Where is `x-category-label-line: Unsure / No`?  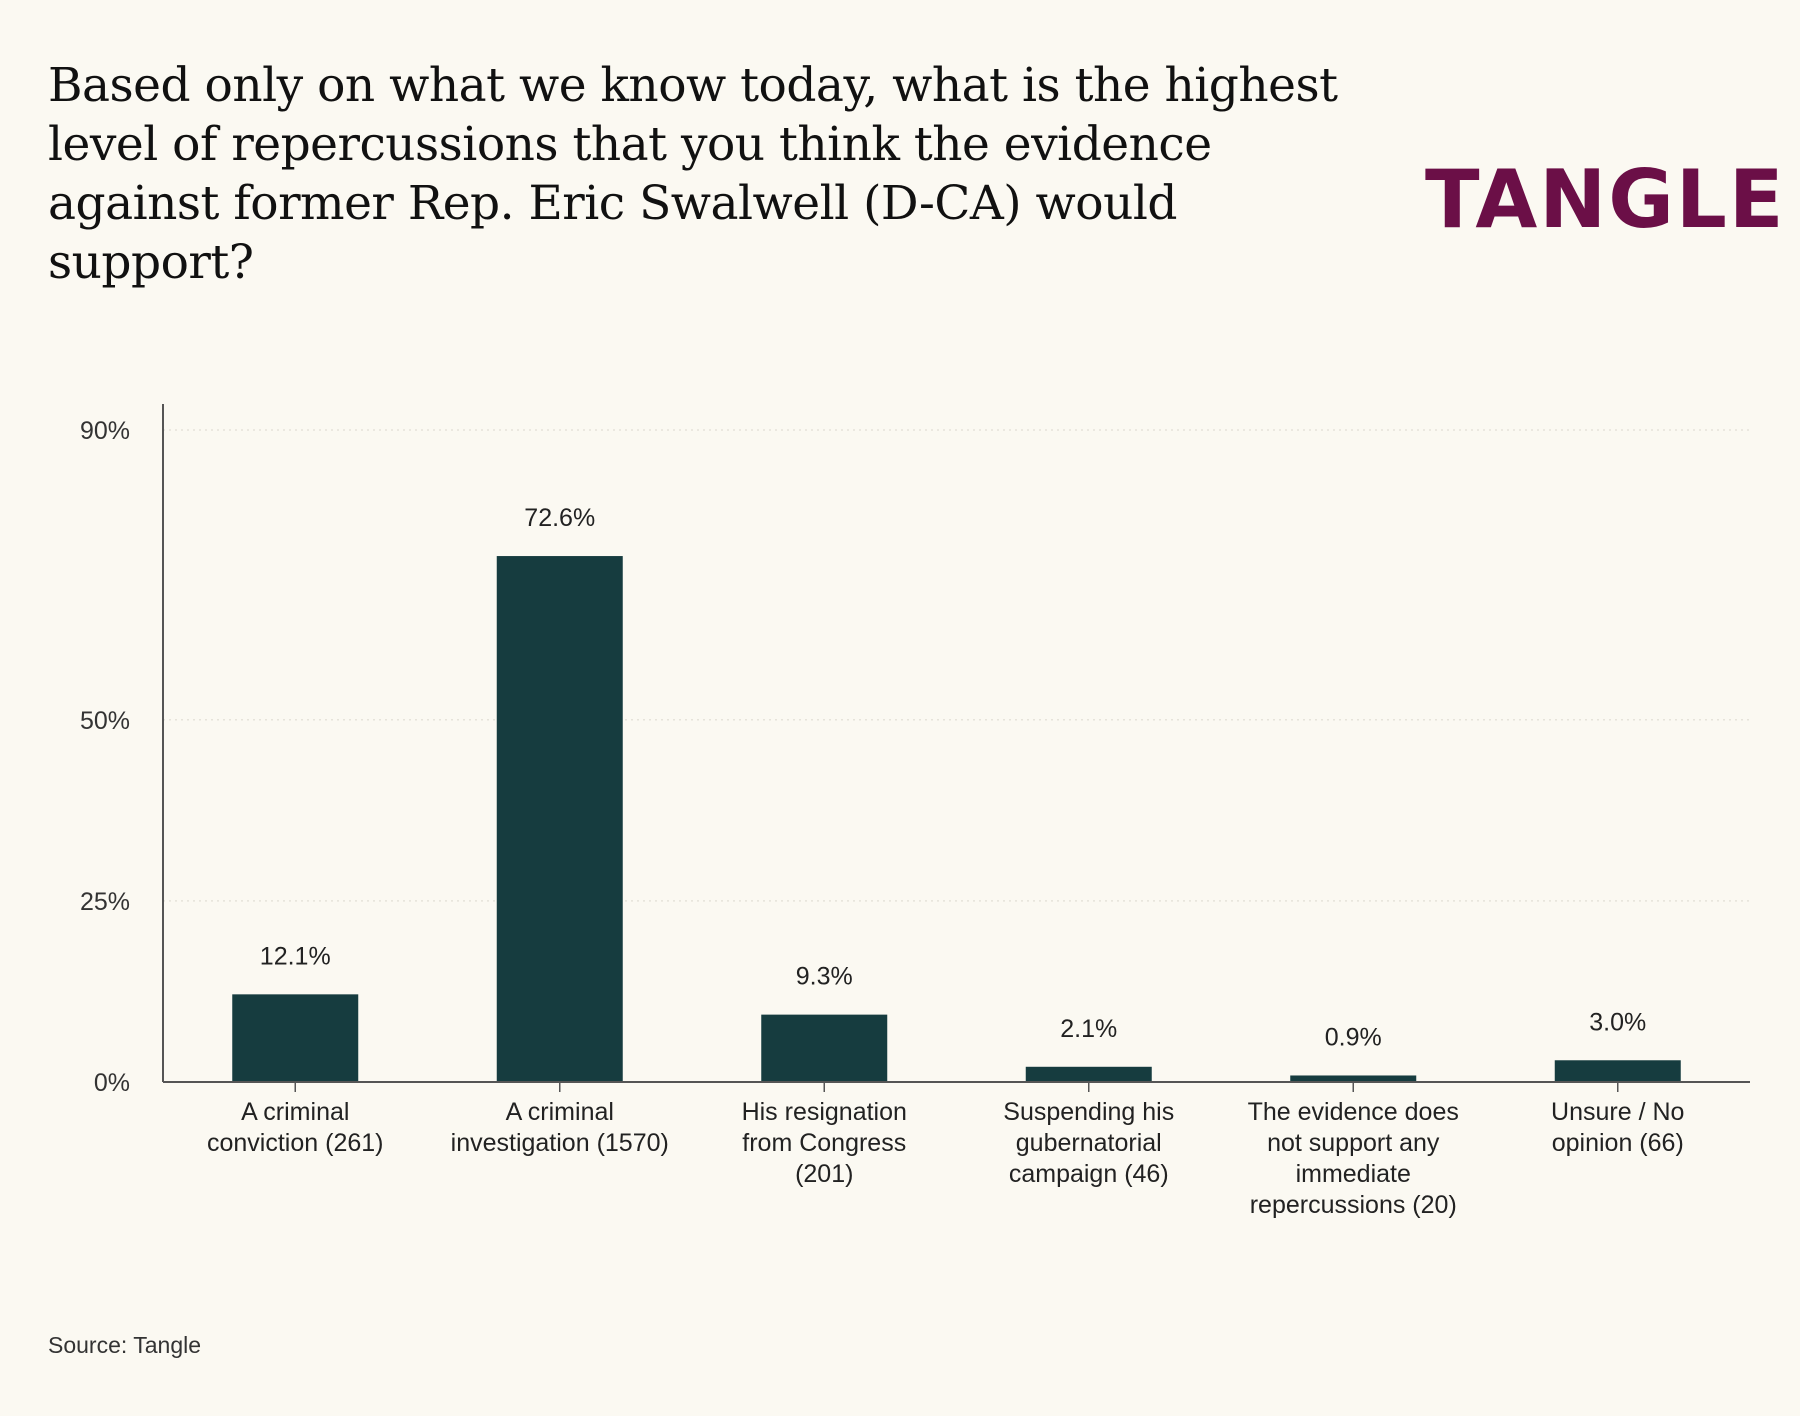
x-category-label-line: Unsure / No is located at coordinates (1617, 1112).